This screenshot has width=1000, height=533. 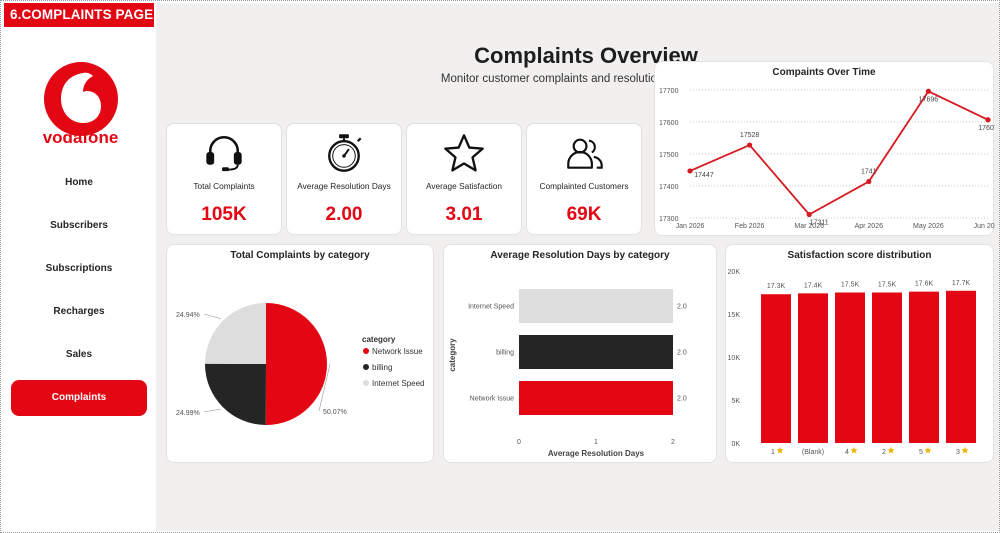 I want to click on x-tick-label: 3, so click(x=958, y=452).